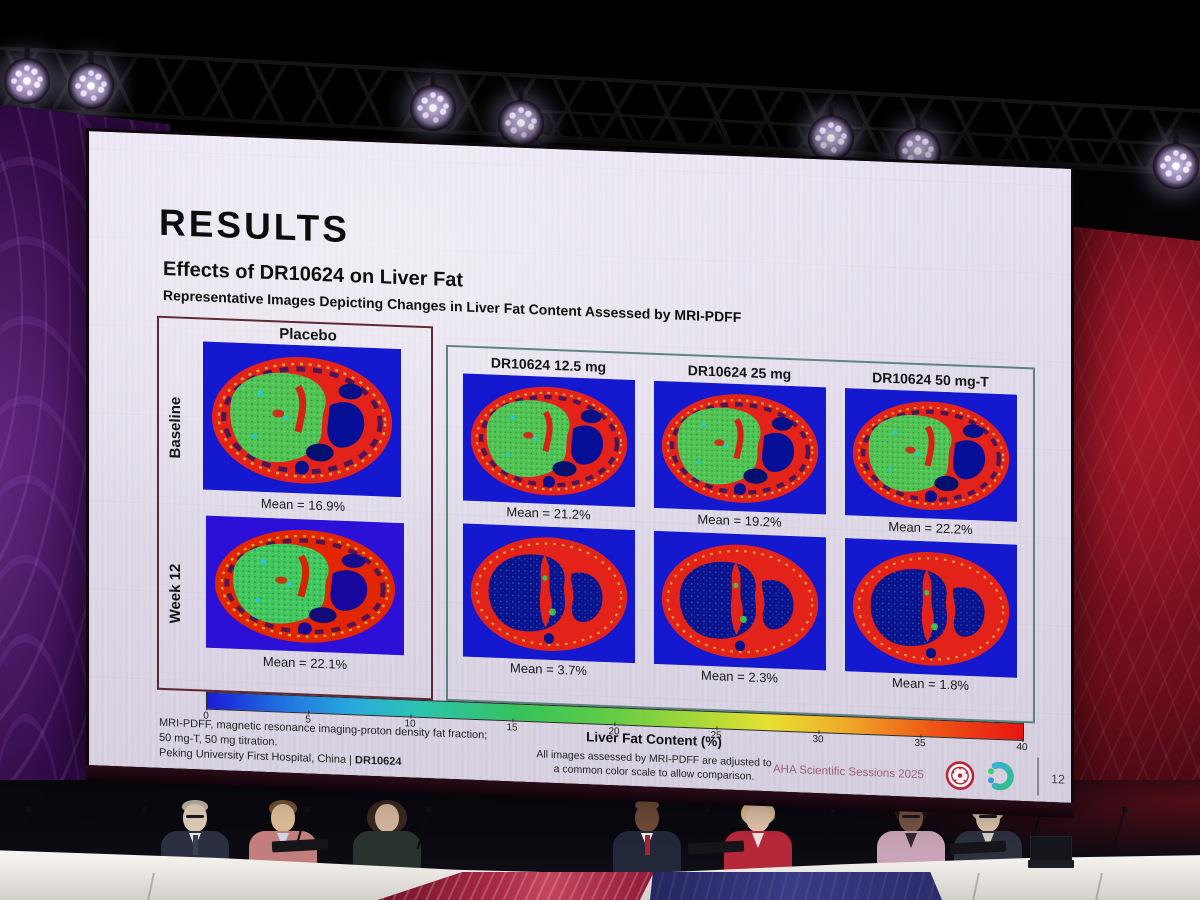  Describe the element at coordinates (1051, 849) in the screenshot. I see `laptop-screen` at that location.